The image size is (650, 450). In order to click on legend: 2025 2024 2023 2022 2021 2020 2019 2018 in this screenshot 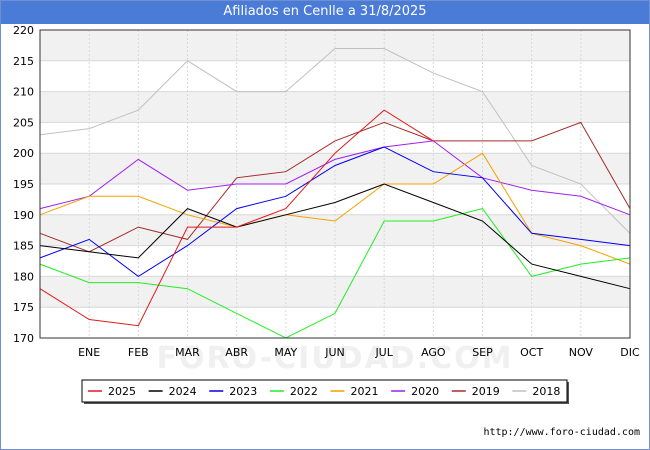, I will do `click(325, 391)`.